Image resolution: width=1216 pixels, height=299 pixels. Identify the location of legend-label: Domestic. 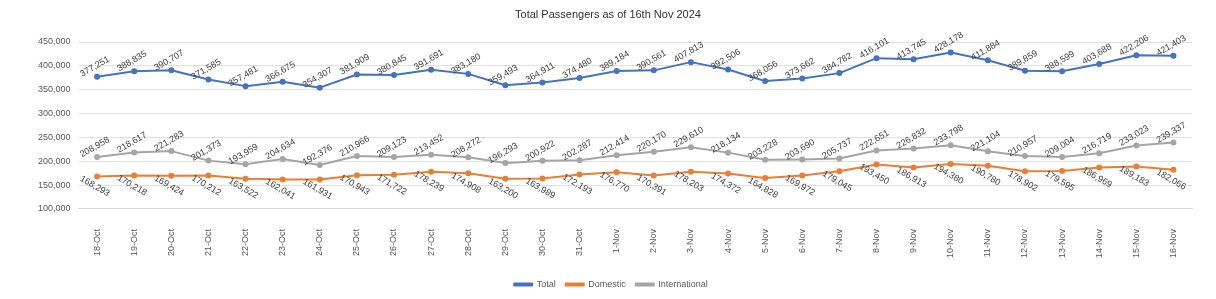
(607, 283).